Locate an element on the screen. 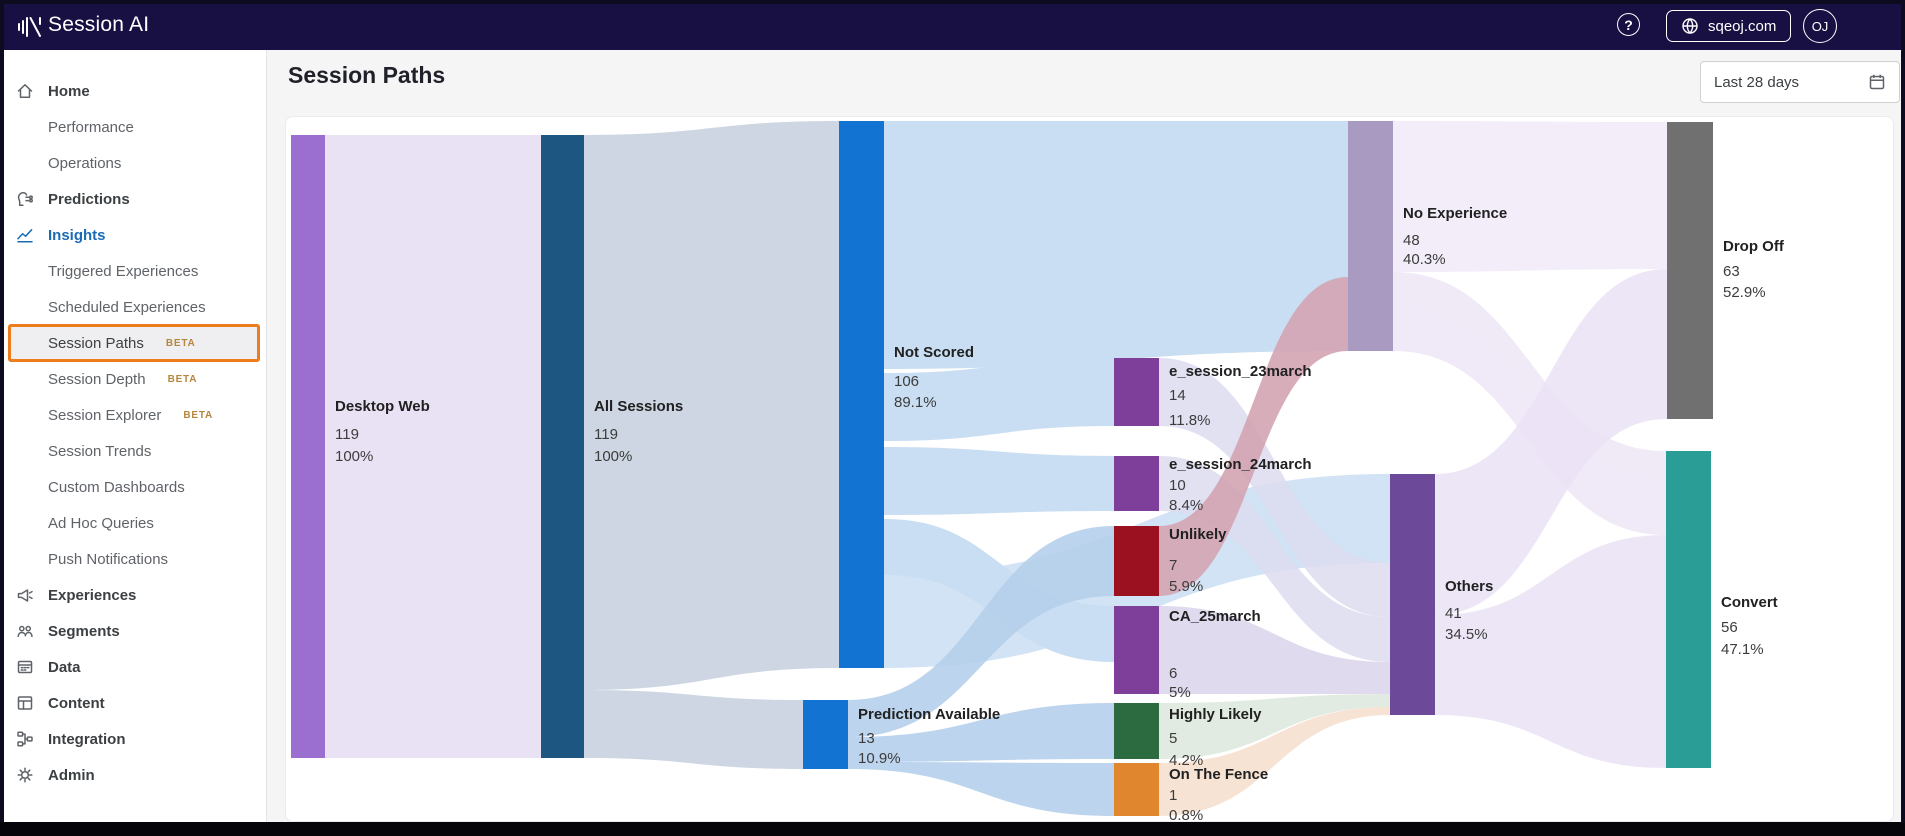  sidebar-item-custom-dashboards: Custom Dashboards is located at coordinates (135, 487).